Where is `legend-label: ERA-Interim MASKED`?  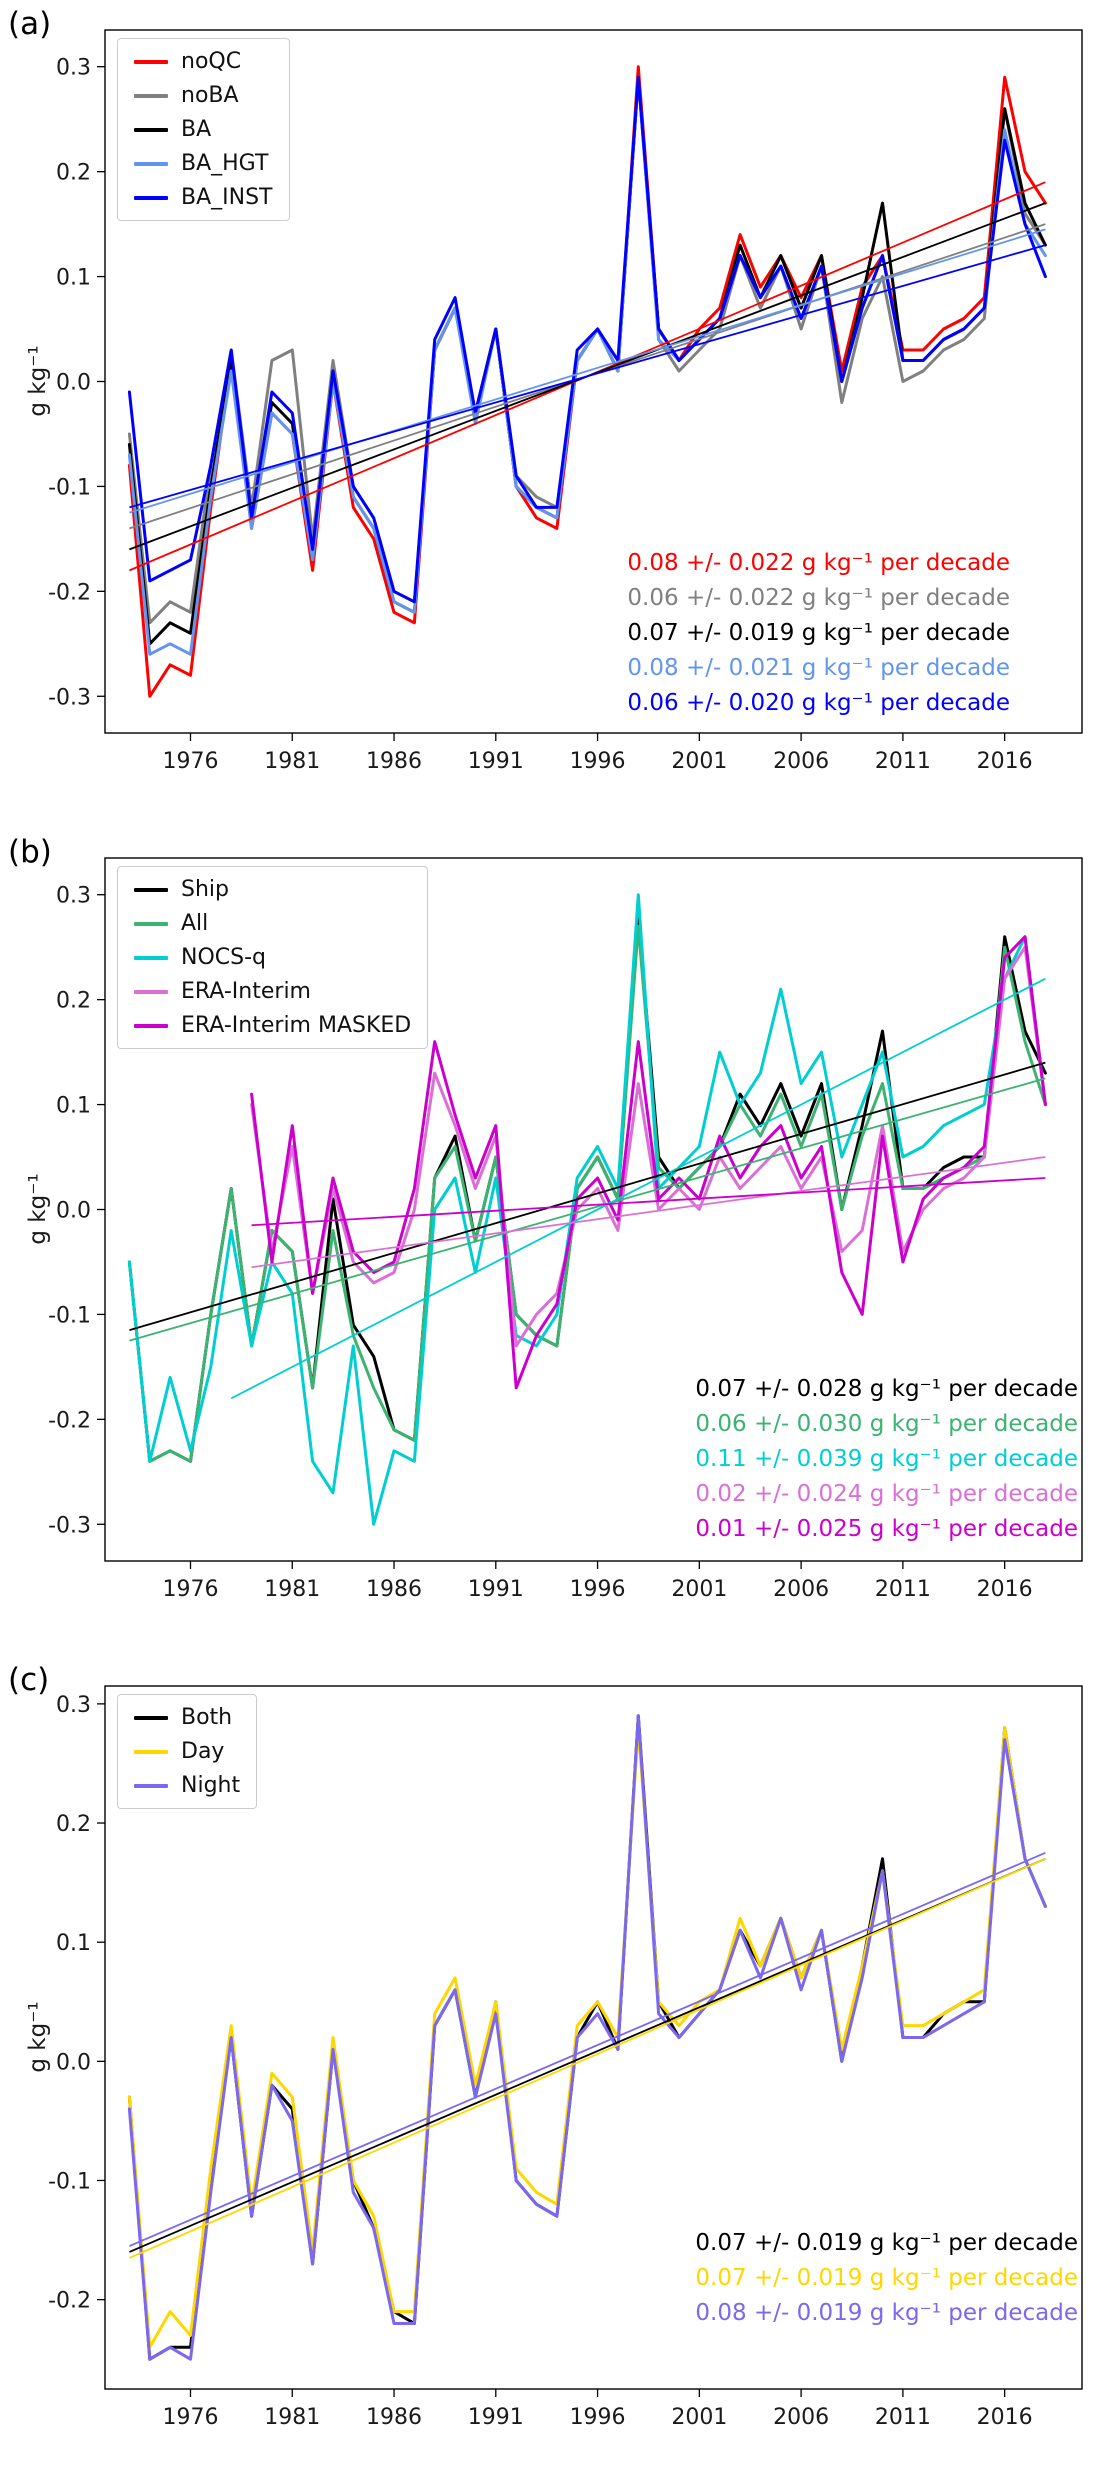 legend-label: ERA-Interim MASKED is located at coordinates (296, 1025).